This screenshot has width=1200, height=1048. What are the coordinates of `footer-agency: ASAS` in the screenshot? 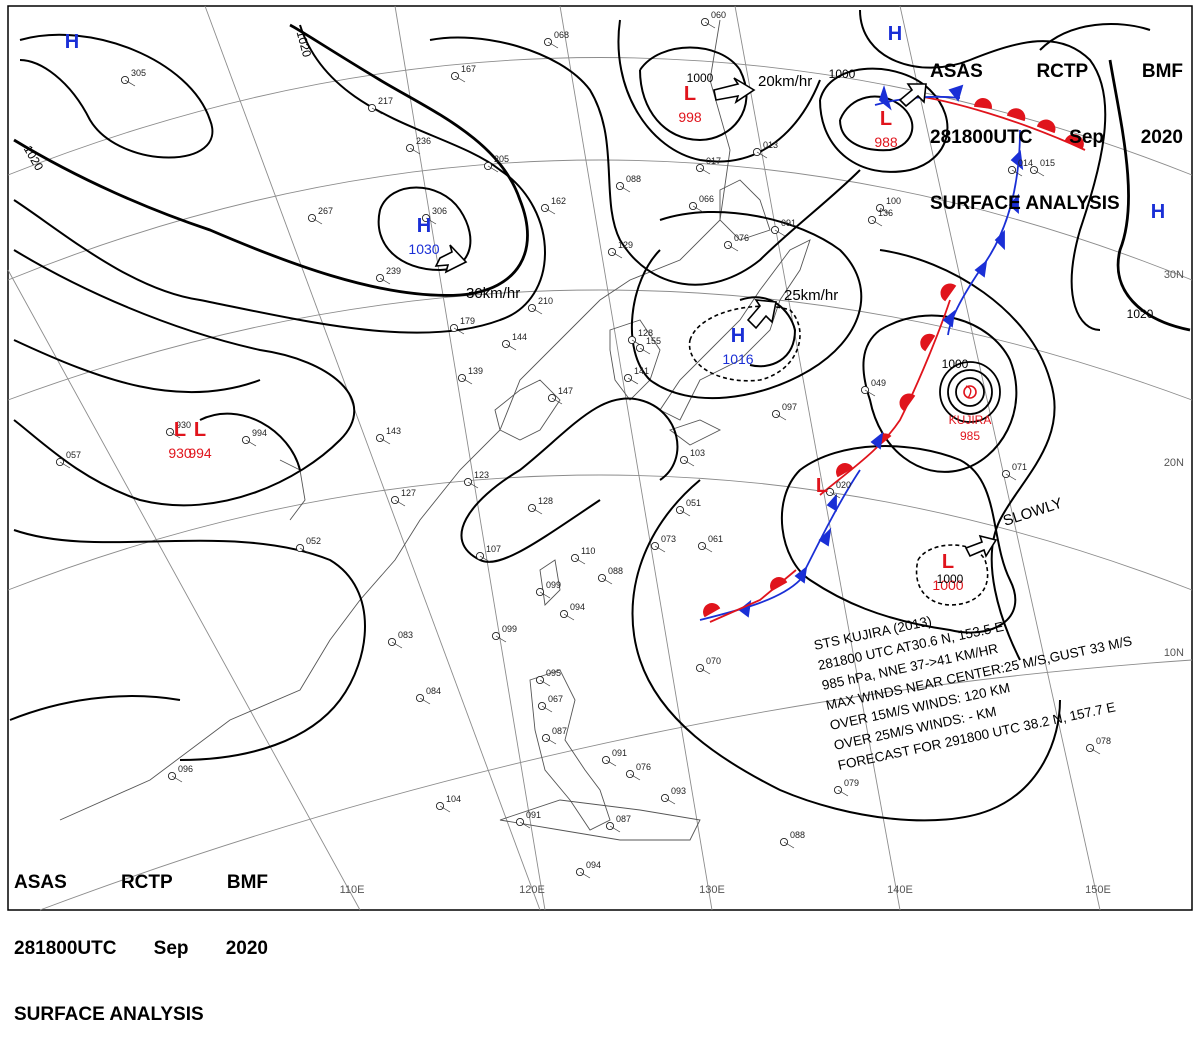 It's located at (40, 882).